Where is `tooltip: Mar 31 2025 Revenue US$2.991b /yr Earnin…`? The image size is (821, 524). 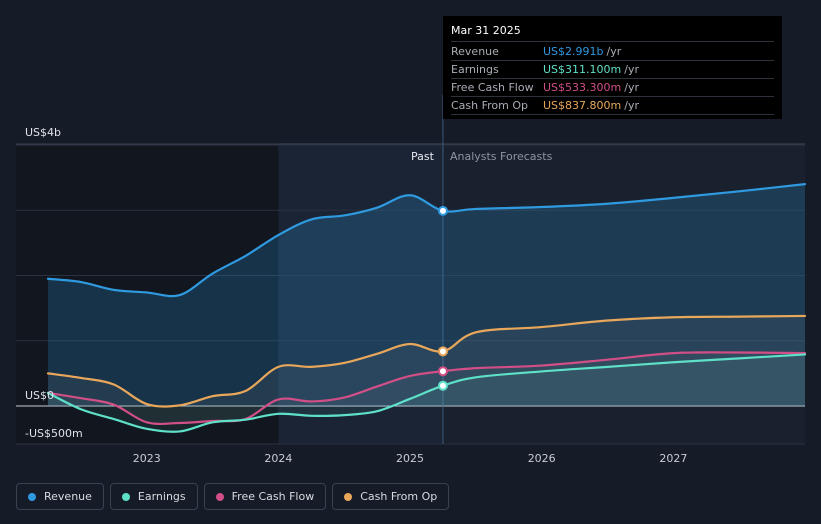
tooltip: Mar 31 2025 Revenue US$2.991b /yr Earnin… is located at coordinates (612, 67).